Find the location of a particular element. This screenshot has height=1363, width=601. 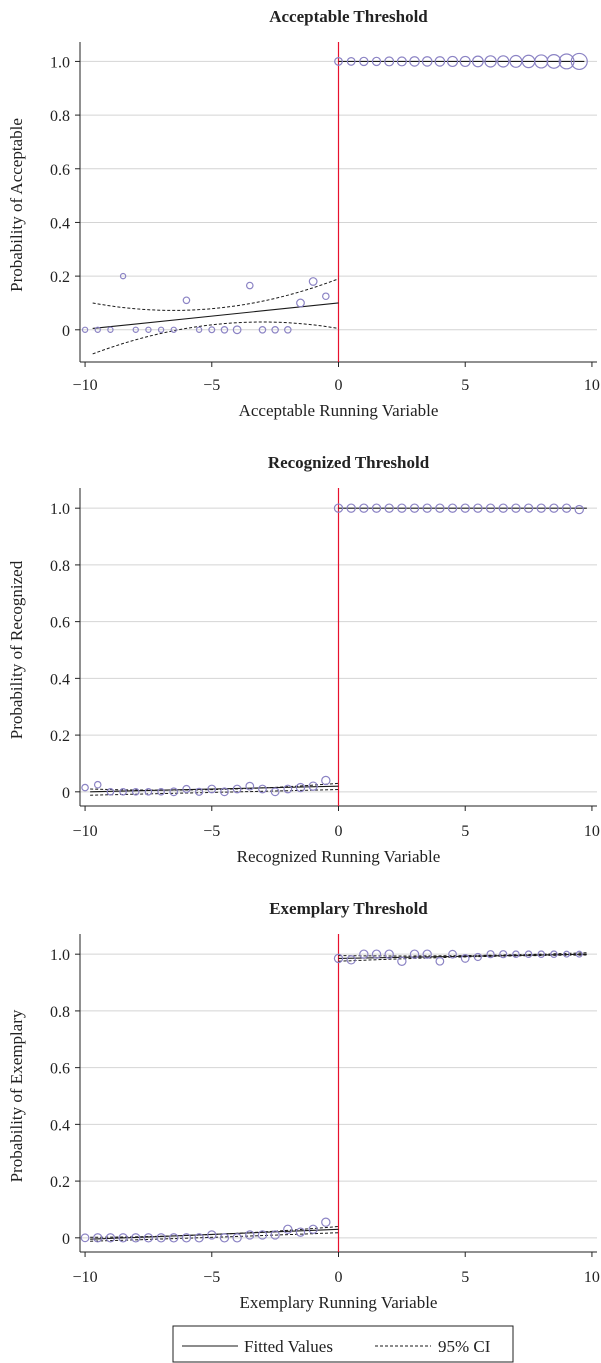

y-tick-label: 0.4 is located at coordinates (60, 1125).